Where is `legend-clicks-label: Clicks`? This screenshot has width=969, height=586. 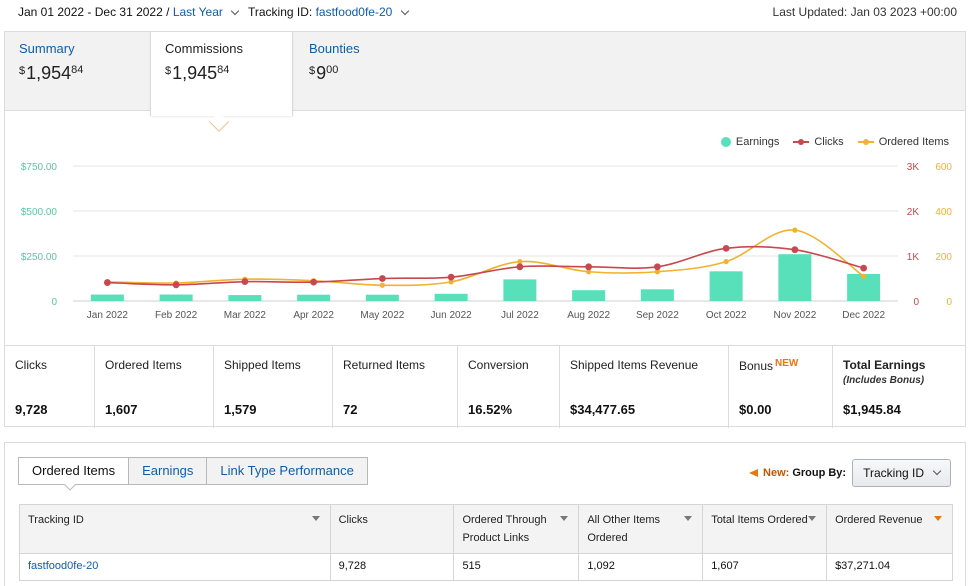
legend-clicks-label: Clicks is located at coordinates (829, 142).